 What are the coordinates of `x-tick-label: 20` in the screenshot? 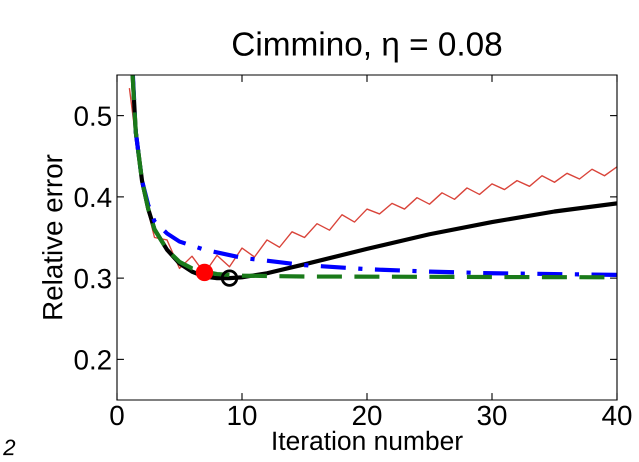 It's located at (367, 416).